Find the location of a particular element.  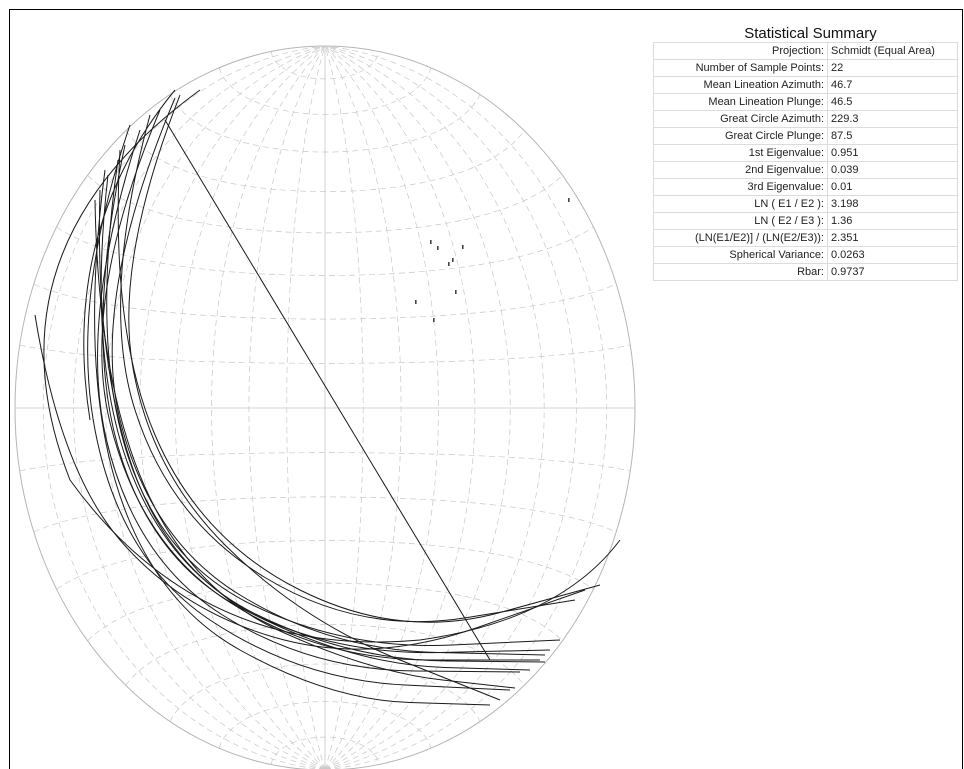

summary-row: 2nd Eigenvalue: 0.039 is located at coordinates (805, 170).